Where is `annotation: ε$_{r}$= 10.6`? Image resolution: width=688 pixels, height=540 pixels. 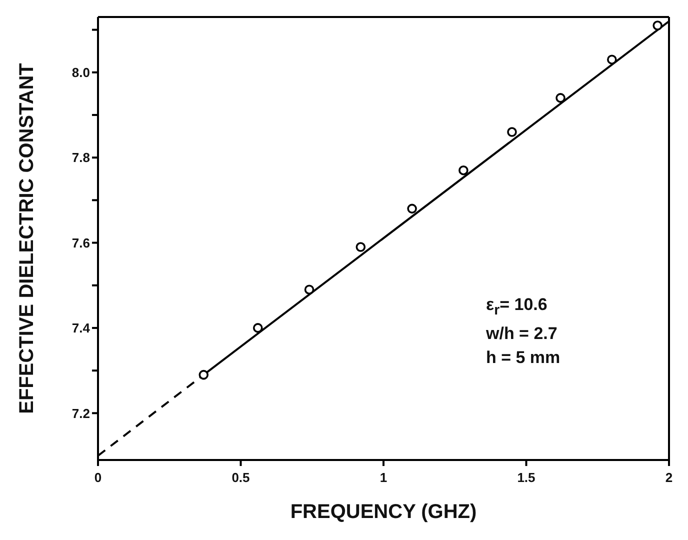
annotation: ε$_{r}$= 10.6 is located at coordinates (517, 307).